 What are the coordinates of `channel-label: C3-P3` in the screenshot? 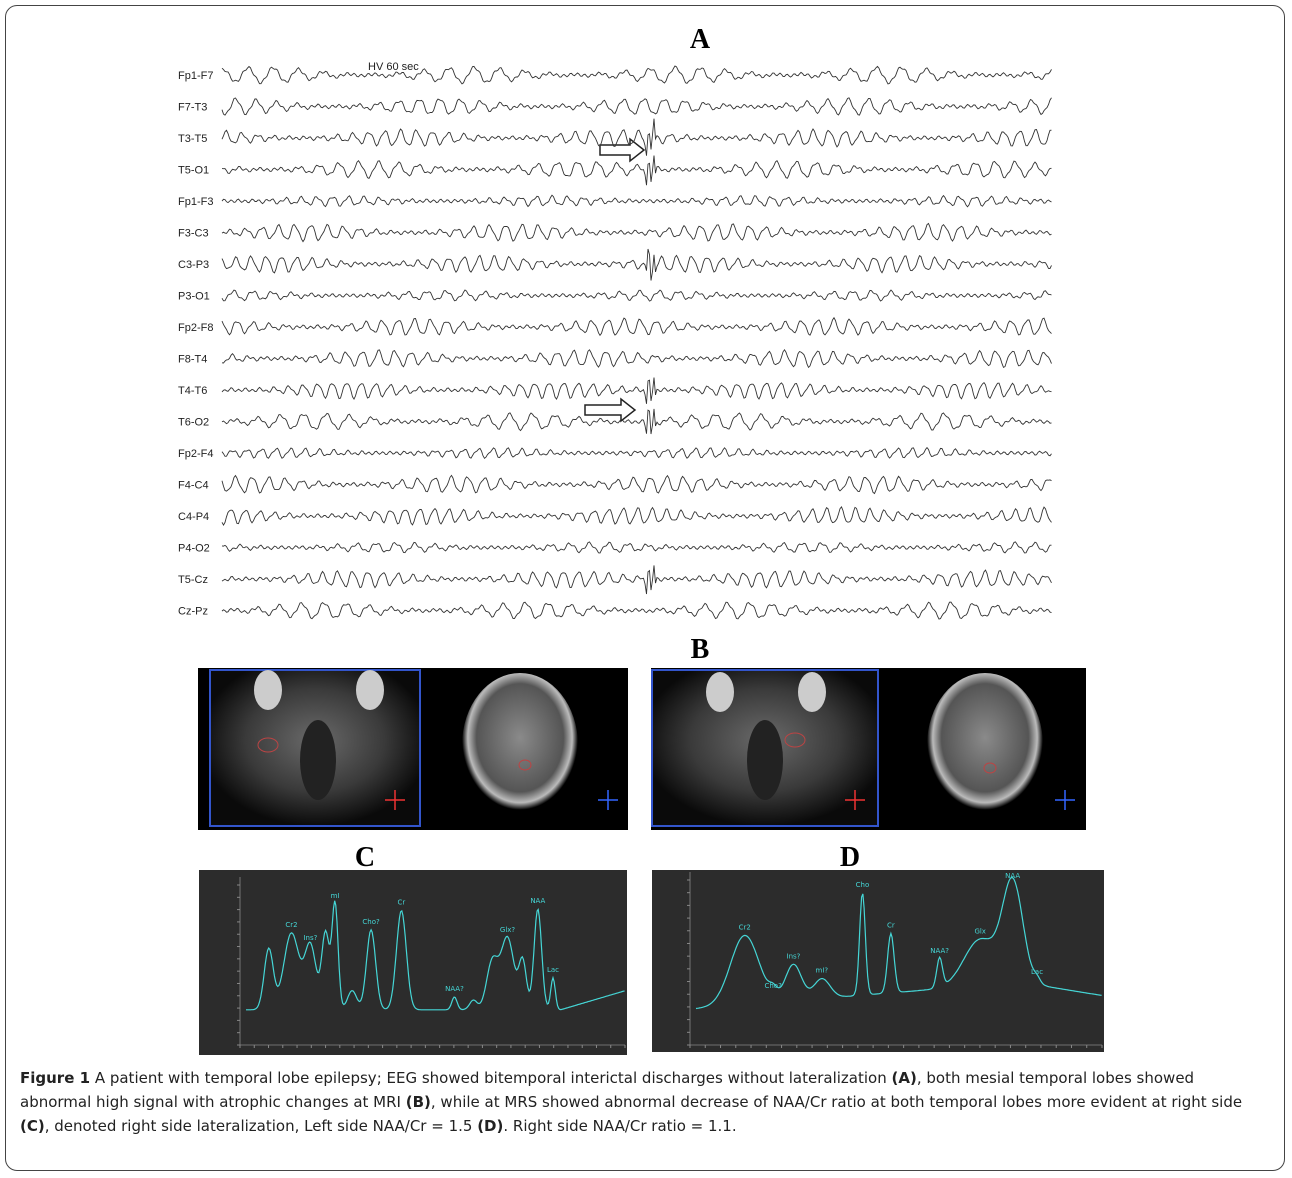 It's located at (193, 265).